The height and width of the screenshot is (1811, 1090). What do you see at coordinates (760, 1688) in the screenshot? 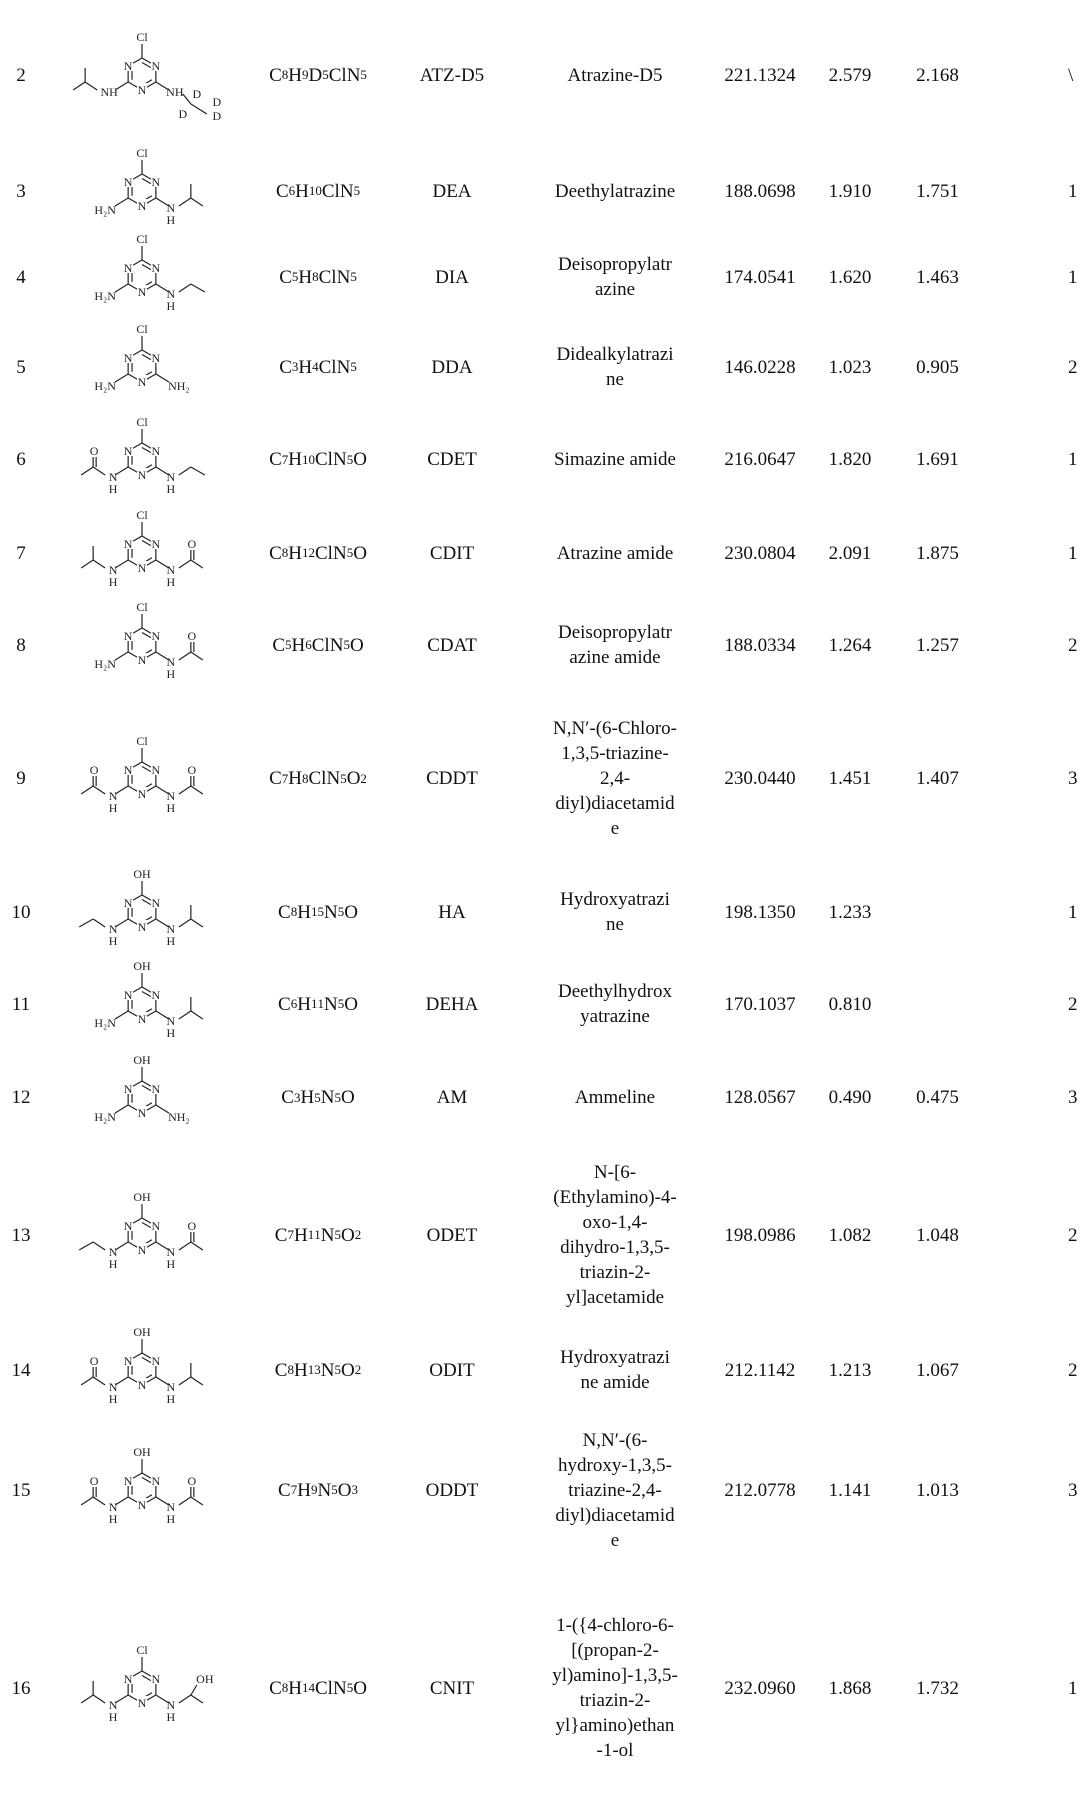
I see `exact-mass: 232.0960` at bounding box center [760, 1688].